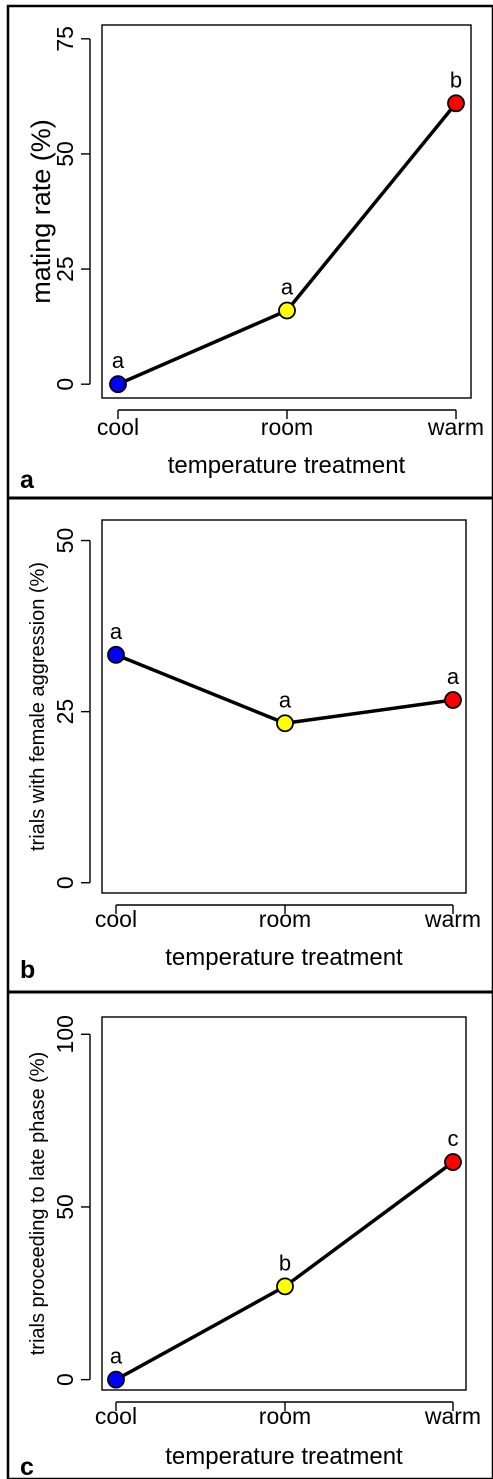  I want to click on panel-letter: c, so click(27, 1466).